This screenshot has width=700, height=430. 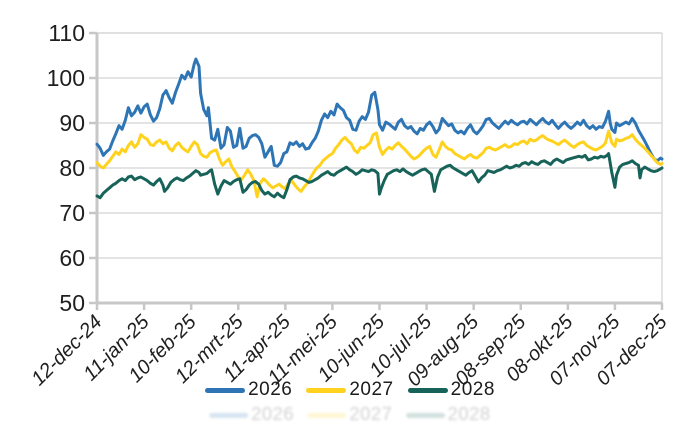 I want to click on legend-ghost-item: 2028, so click(x=448, y=414).